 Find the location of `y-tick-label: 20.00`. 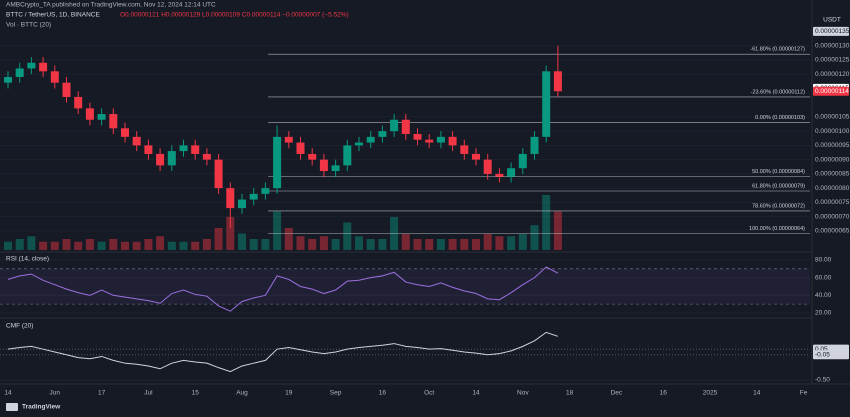

y-tick-label: 20.00 is located at coordinates (823, 313).